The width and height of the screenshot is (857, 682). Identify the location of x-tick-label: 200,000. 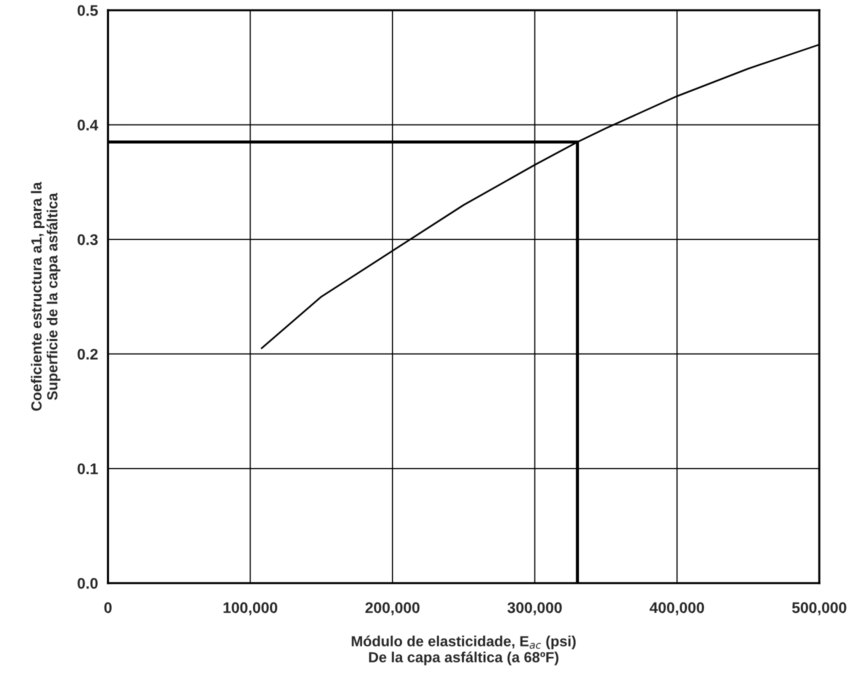
(392, 609).